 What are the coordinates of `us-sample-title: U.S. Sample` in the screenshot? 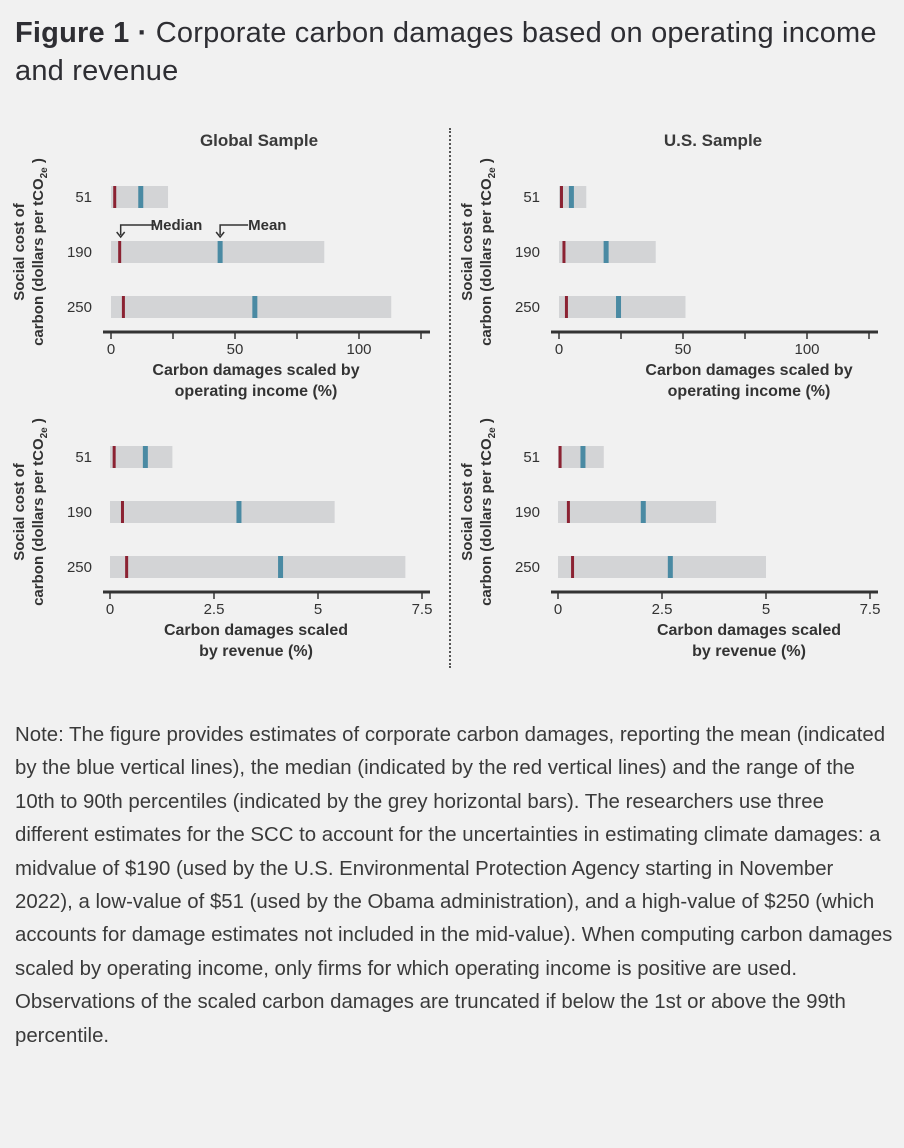 It's located at (713, 140).